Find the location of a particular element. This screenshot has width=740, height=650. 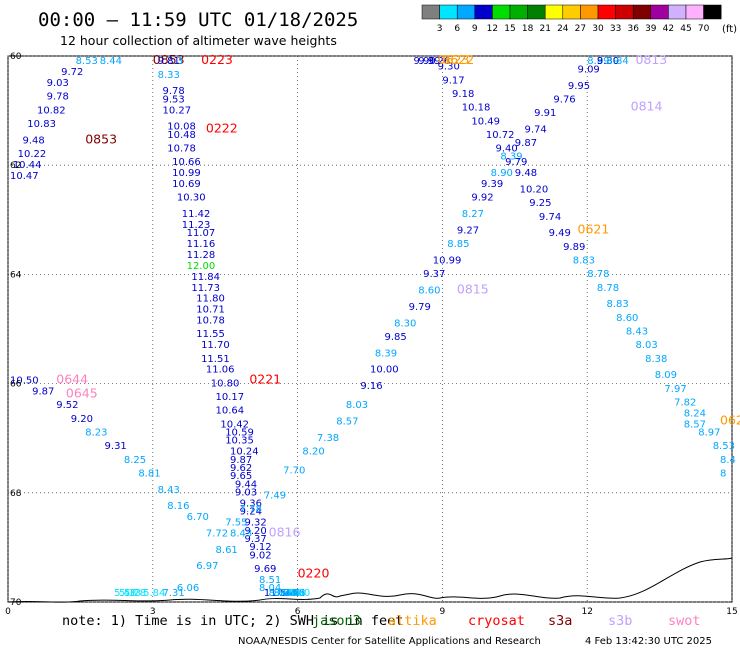

wave-height-label: 10.80 is located at coordinates (225, 383).